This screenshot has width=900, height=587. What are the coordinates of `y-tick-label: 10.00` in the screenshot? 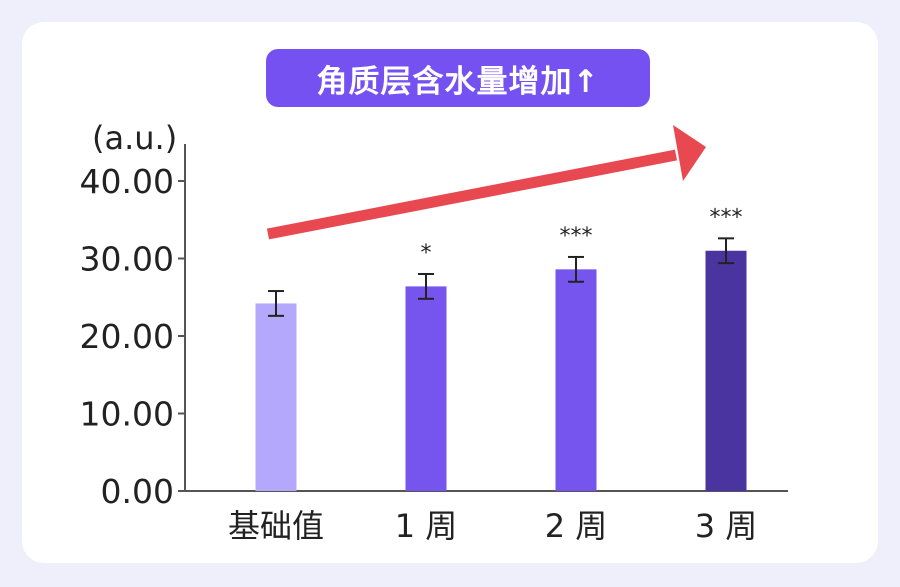 It's located at (127, 414).